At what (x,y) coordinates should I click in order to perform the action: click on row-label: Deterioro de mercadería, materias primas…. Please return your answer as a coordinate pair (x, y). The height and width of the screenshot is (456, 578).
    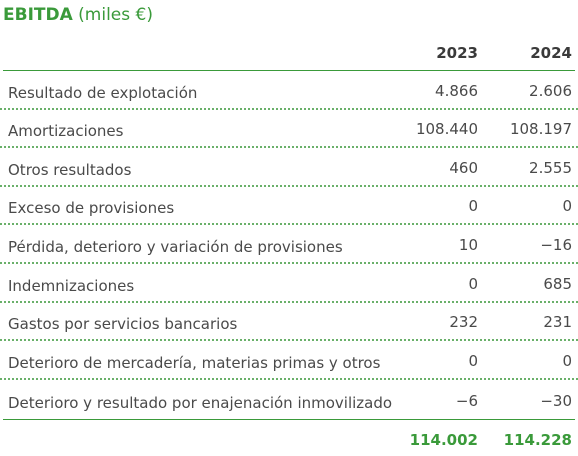
    Looking at the image, I should click on (194, 362).